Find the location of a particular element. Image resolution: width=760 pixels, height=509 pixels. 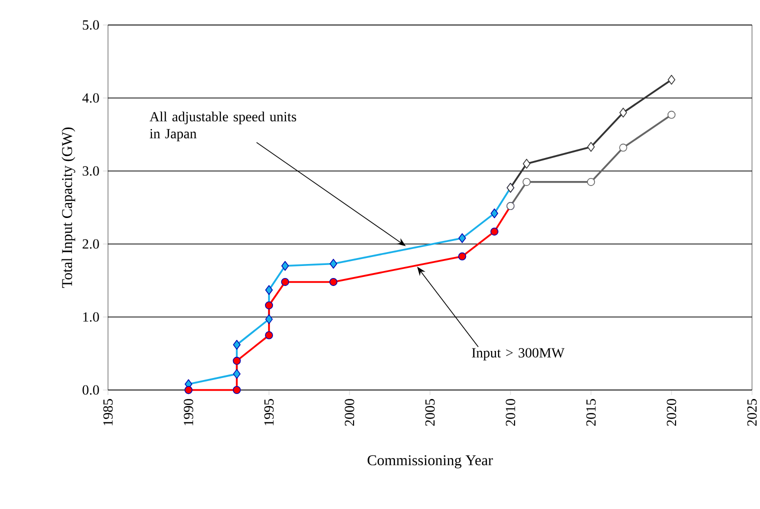

annotation: All adjustable speed units in Japan is located at coordinates (223, 127).